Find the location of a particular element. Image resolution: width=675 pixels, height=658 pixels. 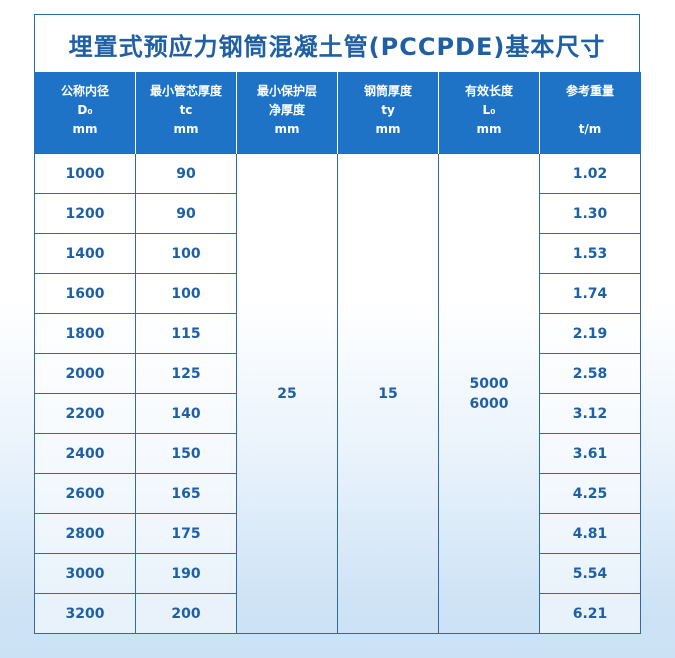

cell-core-thickness: 165 is located at coordinates (186, 493).